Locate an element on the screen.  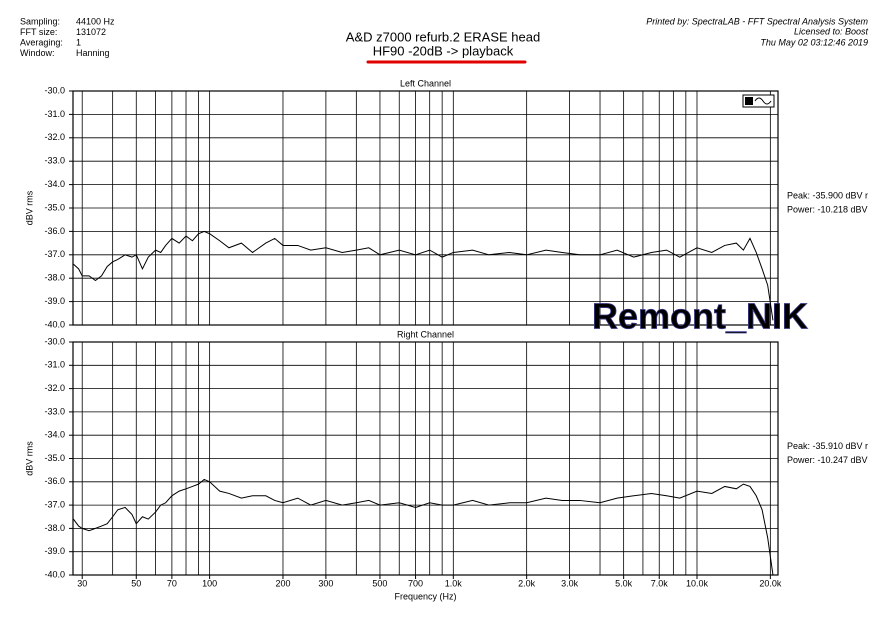
x-tick-label: 5.0k is located at coordinates (624, 583).